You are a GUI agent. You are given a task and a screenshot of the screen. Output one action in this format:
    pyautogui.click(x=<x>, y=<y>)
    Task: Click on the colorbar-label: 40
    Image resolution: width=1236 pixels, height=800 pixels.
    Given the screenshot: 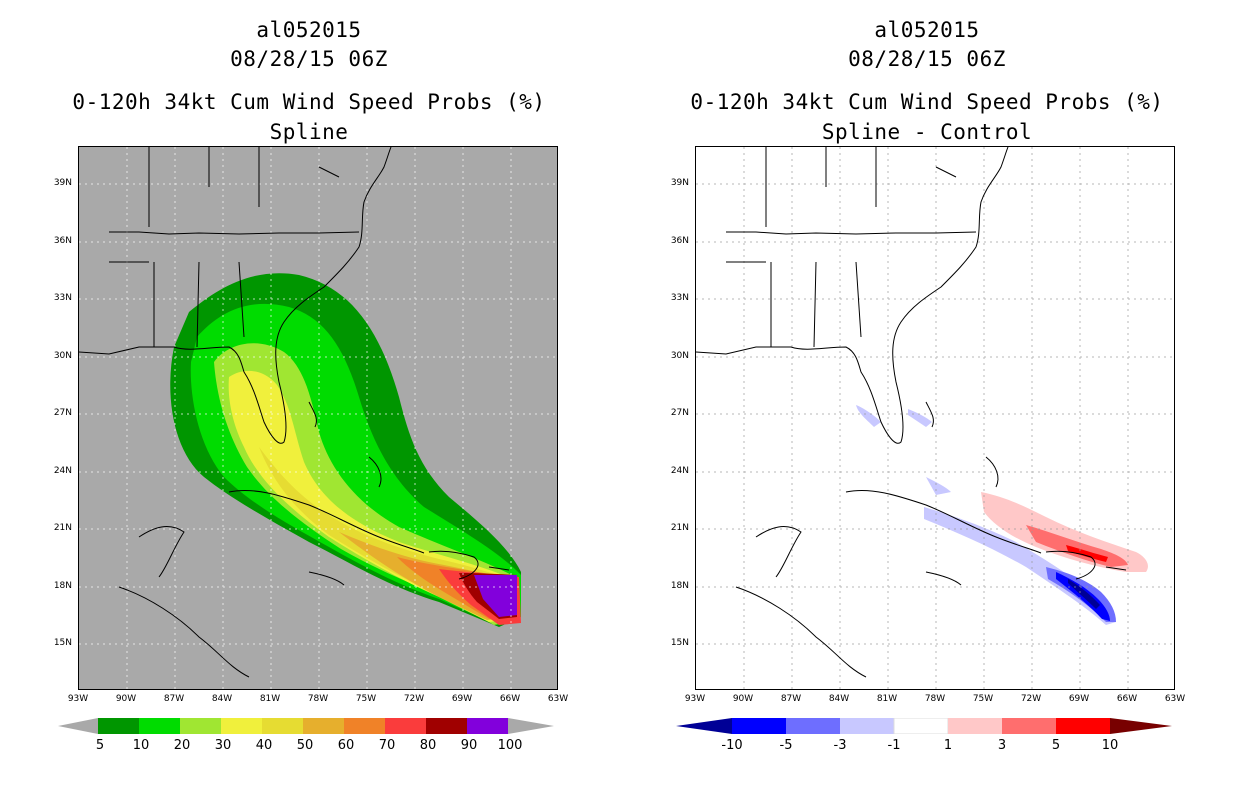 What is the action you would take?
    pyautogui.click(x=264, y=745)
    